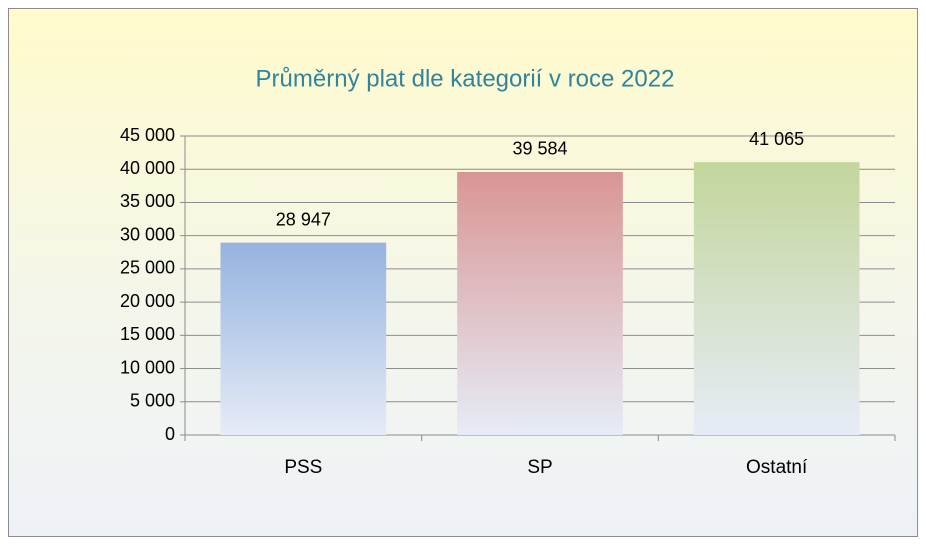  I want to click on y-tick-label: 0, so click(170, 434).